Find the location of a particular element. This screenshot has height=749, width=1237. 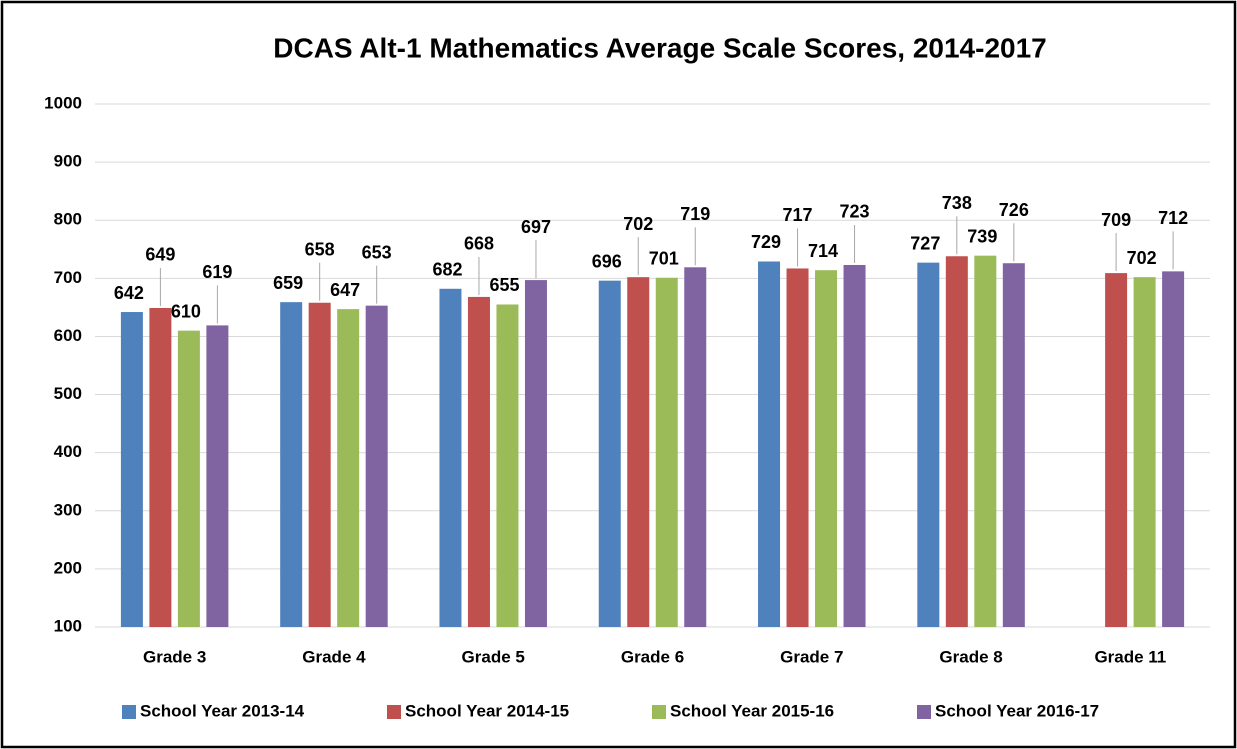

data-label: 719 is located at coordinates (695, 214).